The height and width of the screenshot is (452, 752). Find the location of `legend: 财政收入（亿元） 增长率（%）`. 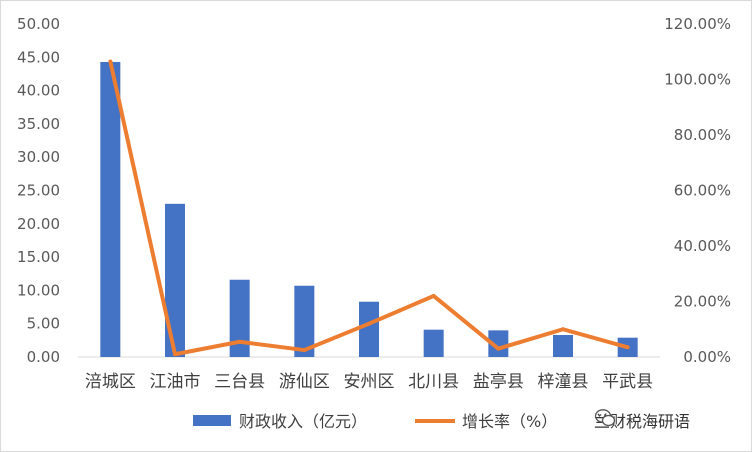

legend: 财政收入（亿元） 增长率（%） is located at coordinates (375, 421).